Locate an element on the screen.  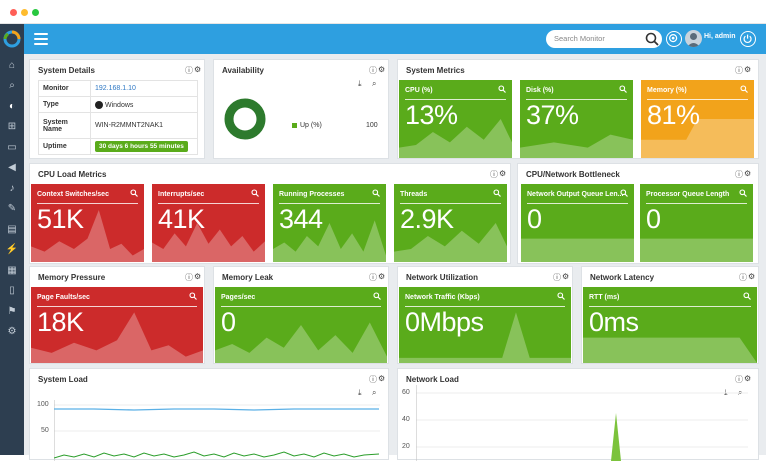
tile-value: 37% is located at coordinates (552, 115).